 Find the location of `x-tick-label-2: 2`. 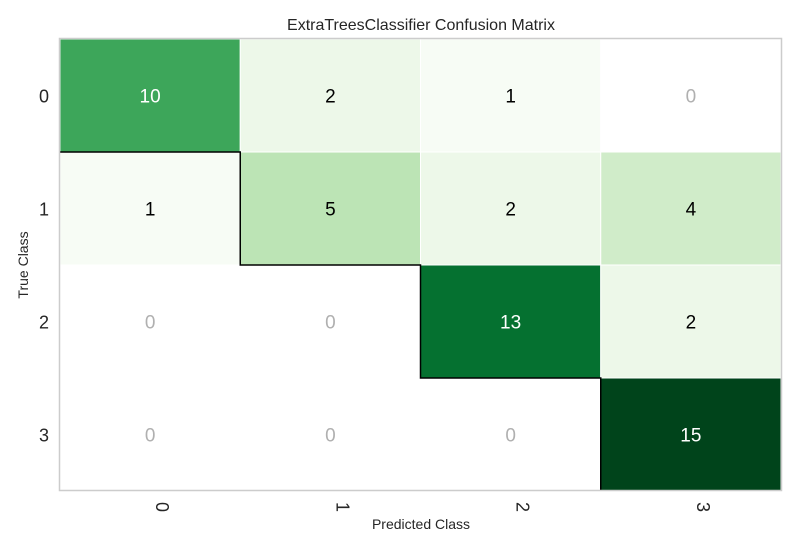

x-tick-label-2: 2 is located at coordinates (523, 507).